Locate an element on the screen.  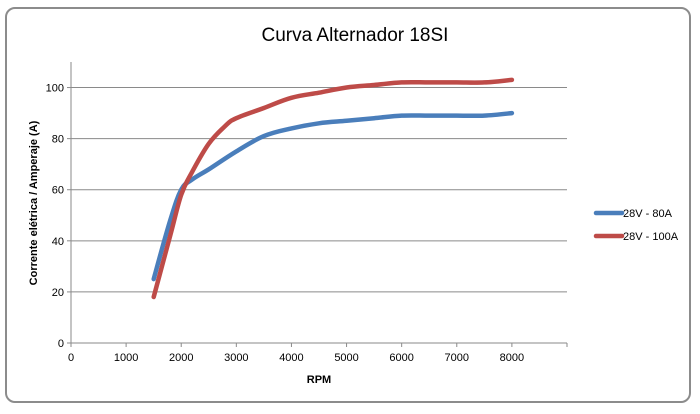
x-tick-label: 6000 is located at coordinates (401, 358).